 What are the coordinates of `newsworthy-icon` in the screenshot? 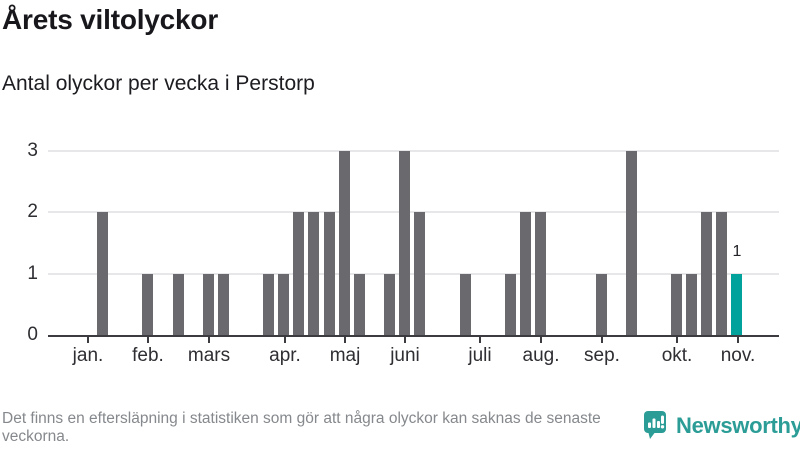 It's located at (655, 425).